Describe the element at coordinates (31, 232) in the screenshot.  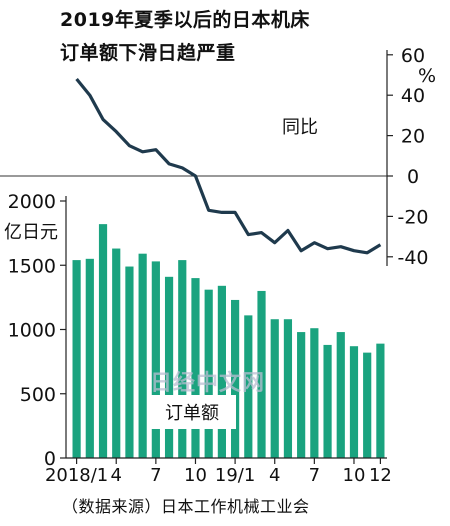
I see `left-axis-unit-label: 亿日元` at that location.